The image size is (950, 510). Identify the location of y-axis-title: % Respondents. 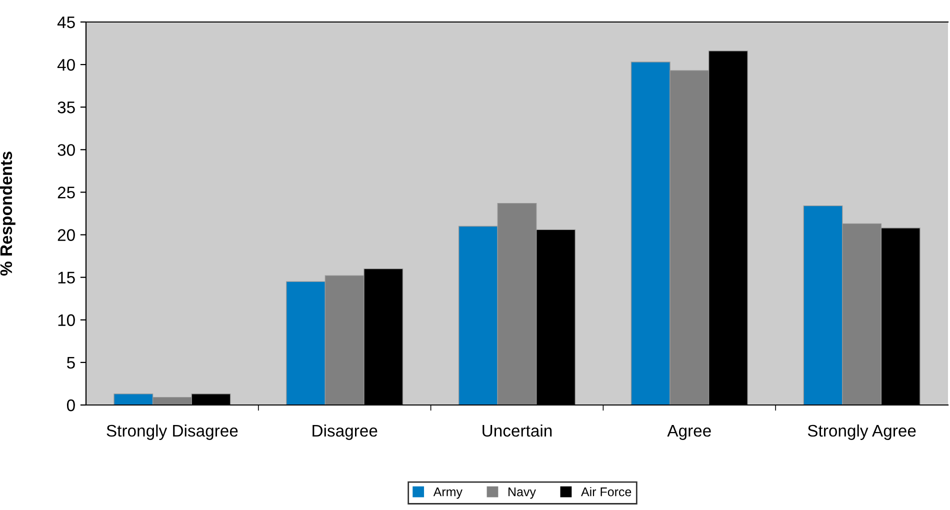
(8, 214).